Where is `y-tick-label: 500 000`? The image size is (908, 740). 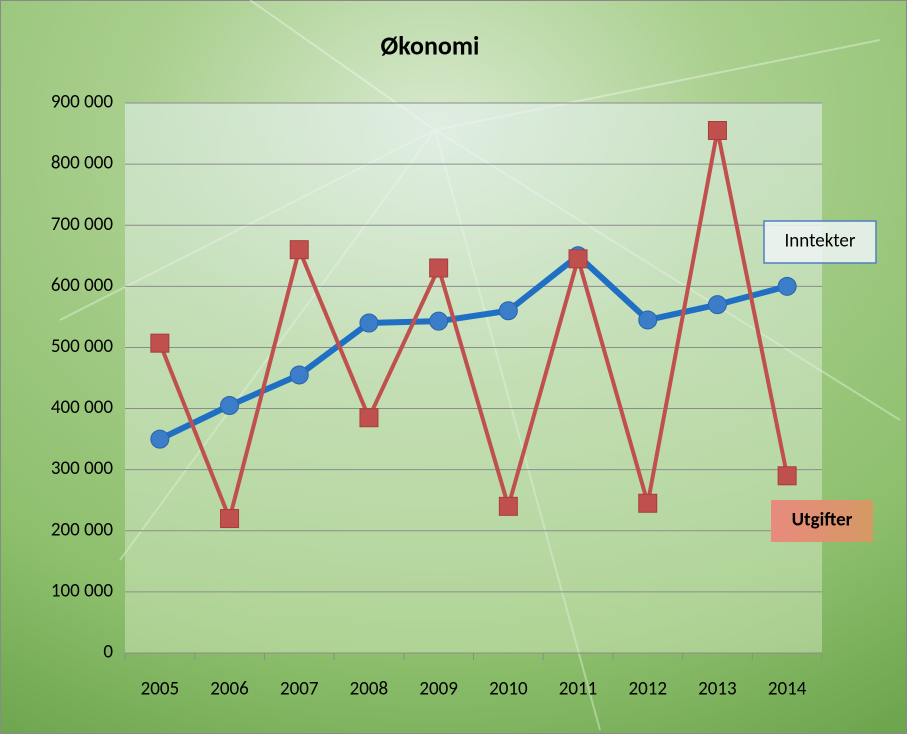
y-tick-label: 500 000 is located at coordinates (82, 346).